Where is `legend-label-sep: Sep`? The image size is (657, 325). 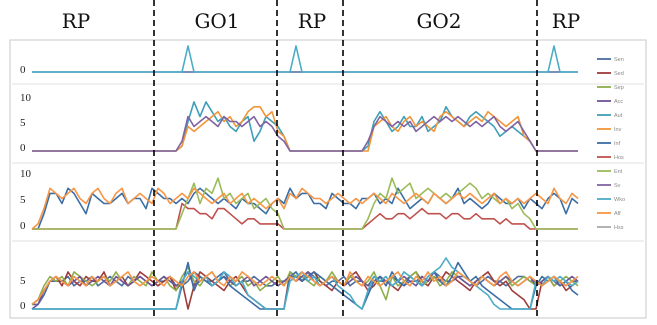 legend-label-sep: Sep is located at coordinates (619, 88).